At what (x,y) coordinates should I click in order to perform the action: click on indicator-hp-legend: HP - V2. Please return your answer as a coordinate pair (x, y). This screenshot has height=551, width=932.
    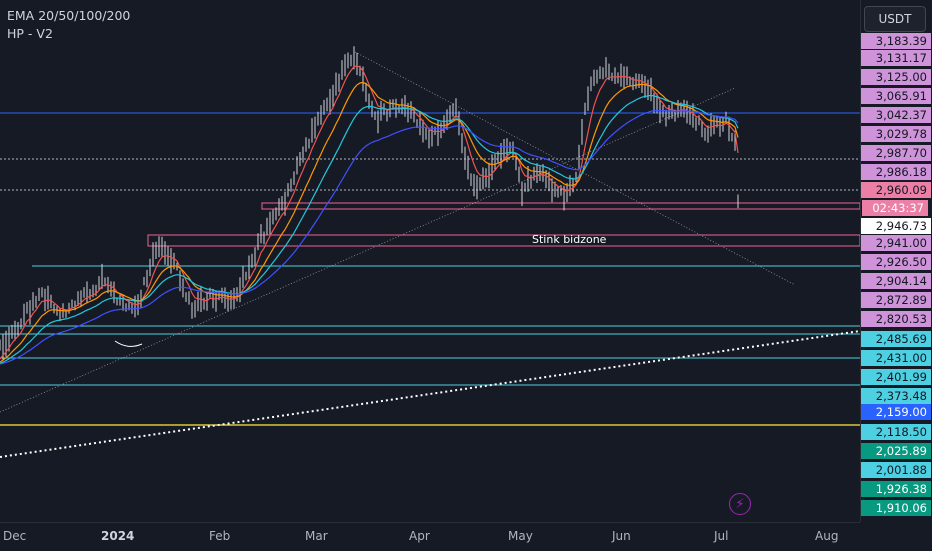
    Looking at the image, I should click on (30, 33).